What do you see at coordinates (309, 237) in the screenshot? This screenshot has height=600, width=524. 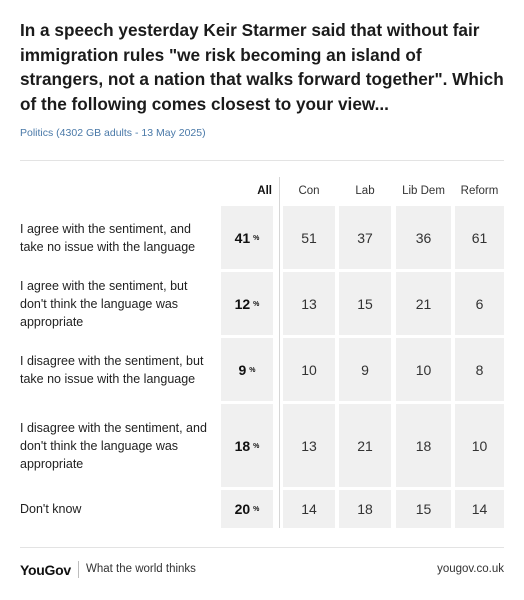 I see `table-cell: 51` at bounding box center [309, 237].